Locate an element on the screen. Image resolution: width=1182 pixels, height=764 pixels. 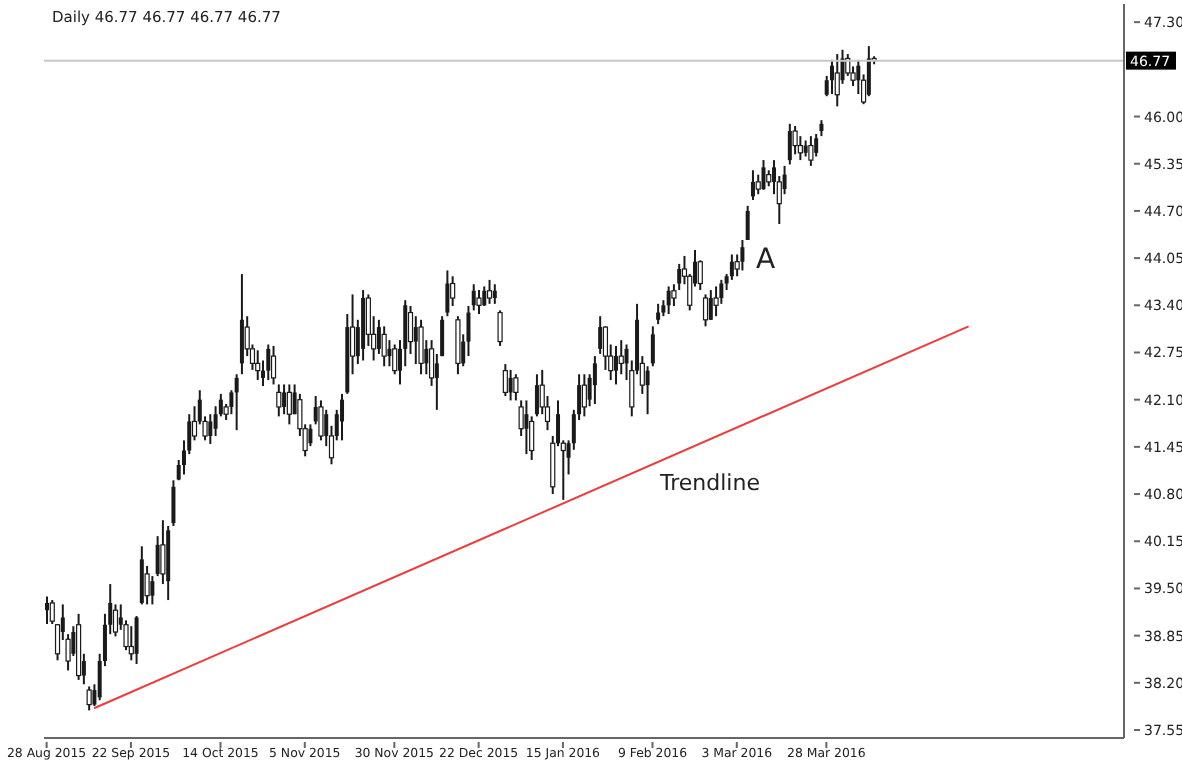
series-label: Trendline is located at coordinates (710, 483).